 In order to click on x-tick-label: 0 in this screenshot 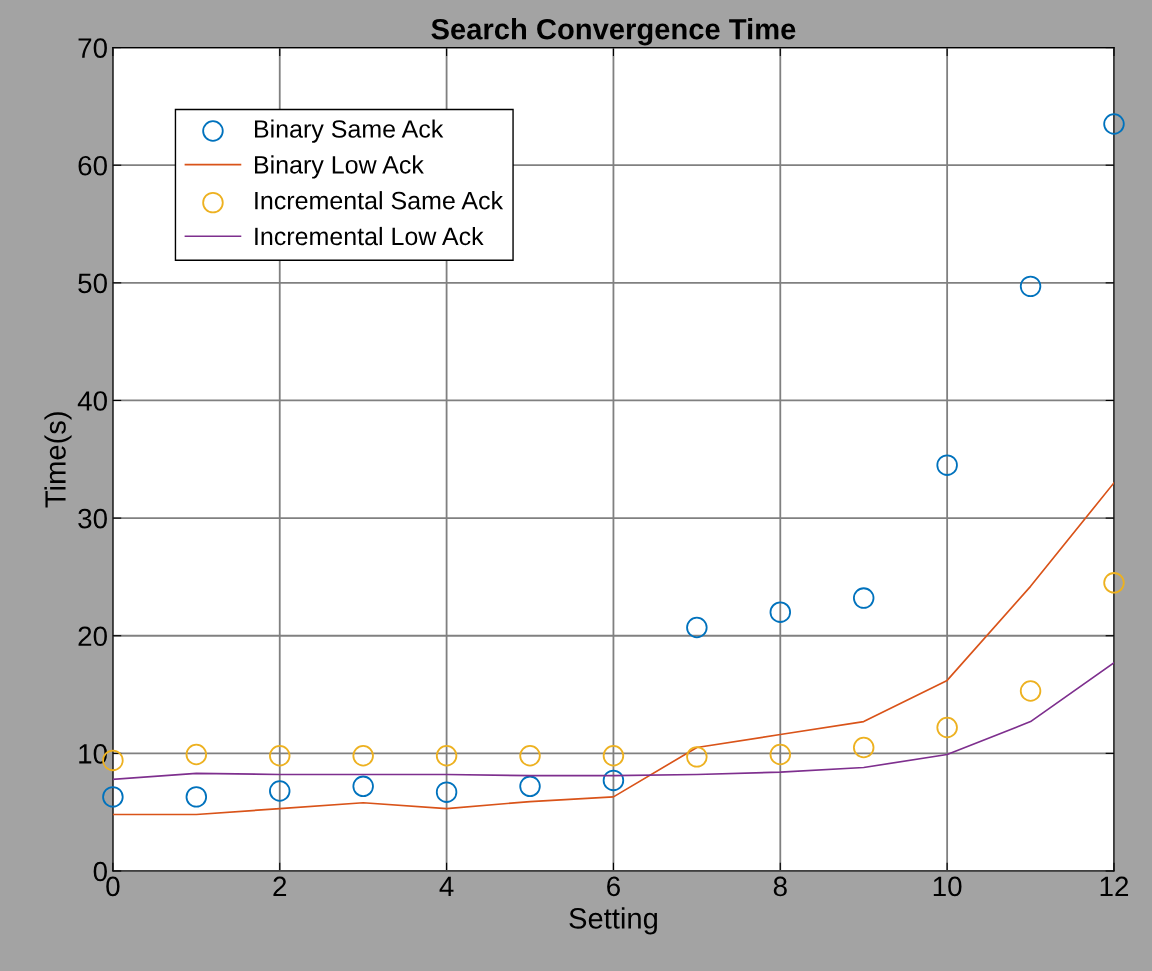, I will do `click(113, 886)`.